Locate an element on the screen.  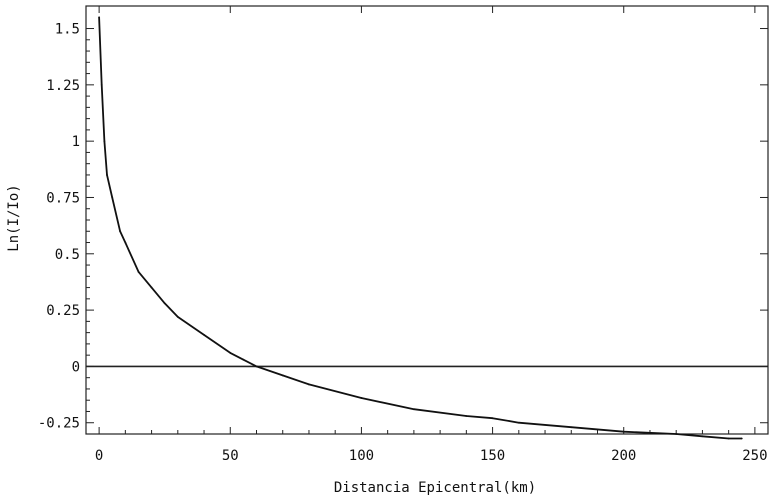
y-tick-label: 1.25 is located at coordinates (63, 86).